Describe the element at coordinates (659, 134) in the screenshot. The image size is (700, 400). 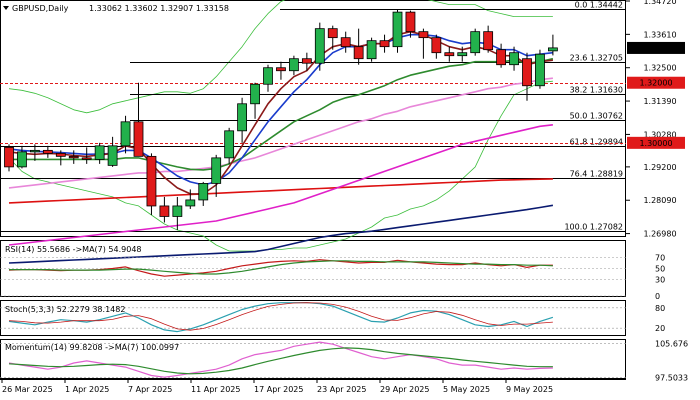
I see `price-tick-label: 1.30280` at that location.